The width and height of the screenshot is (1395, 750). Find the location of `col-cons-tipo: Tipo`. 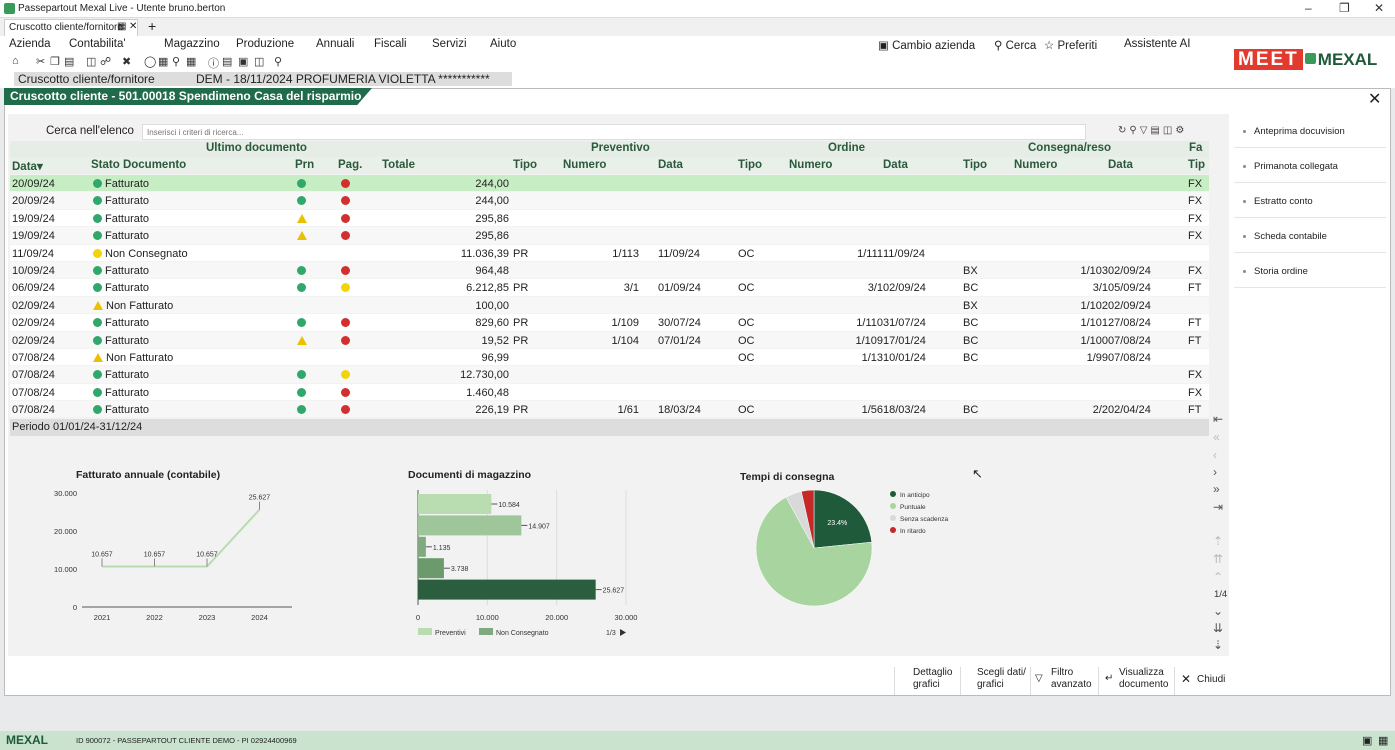

col-cons-tipo: Tipo is located at coordinates (975, 165).